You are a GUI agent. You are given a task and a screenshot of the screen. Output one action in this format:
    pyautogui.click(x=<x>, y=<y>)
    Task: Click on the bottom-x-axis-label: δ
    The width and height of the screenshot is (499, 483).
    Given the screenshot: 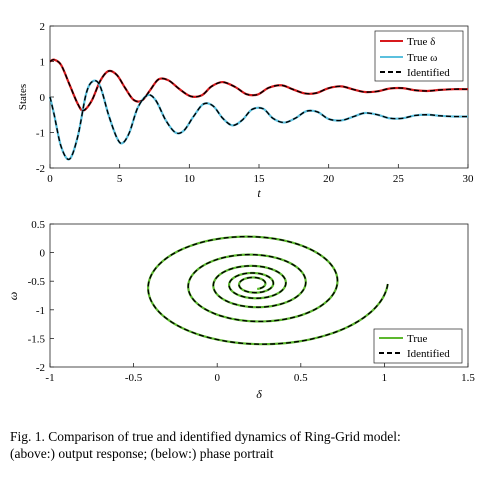 What is the action you would take?
    pyautogui.click(x=259, y=394)
    